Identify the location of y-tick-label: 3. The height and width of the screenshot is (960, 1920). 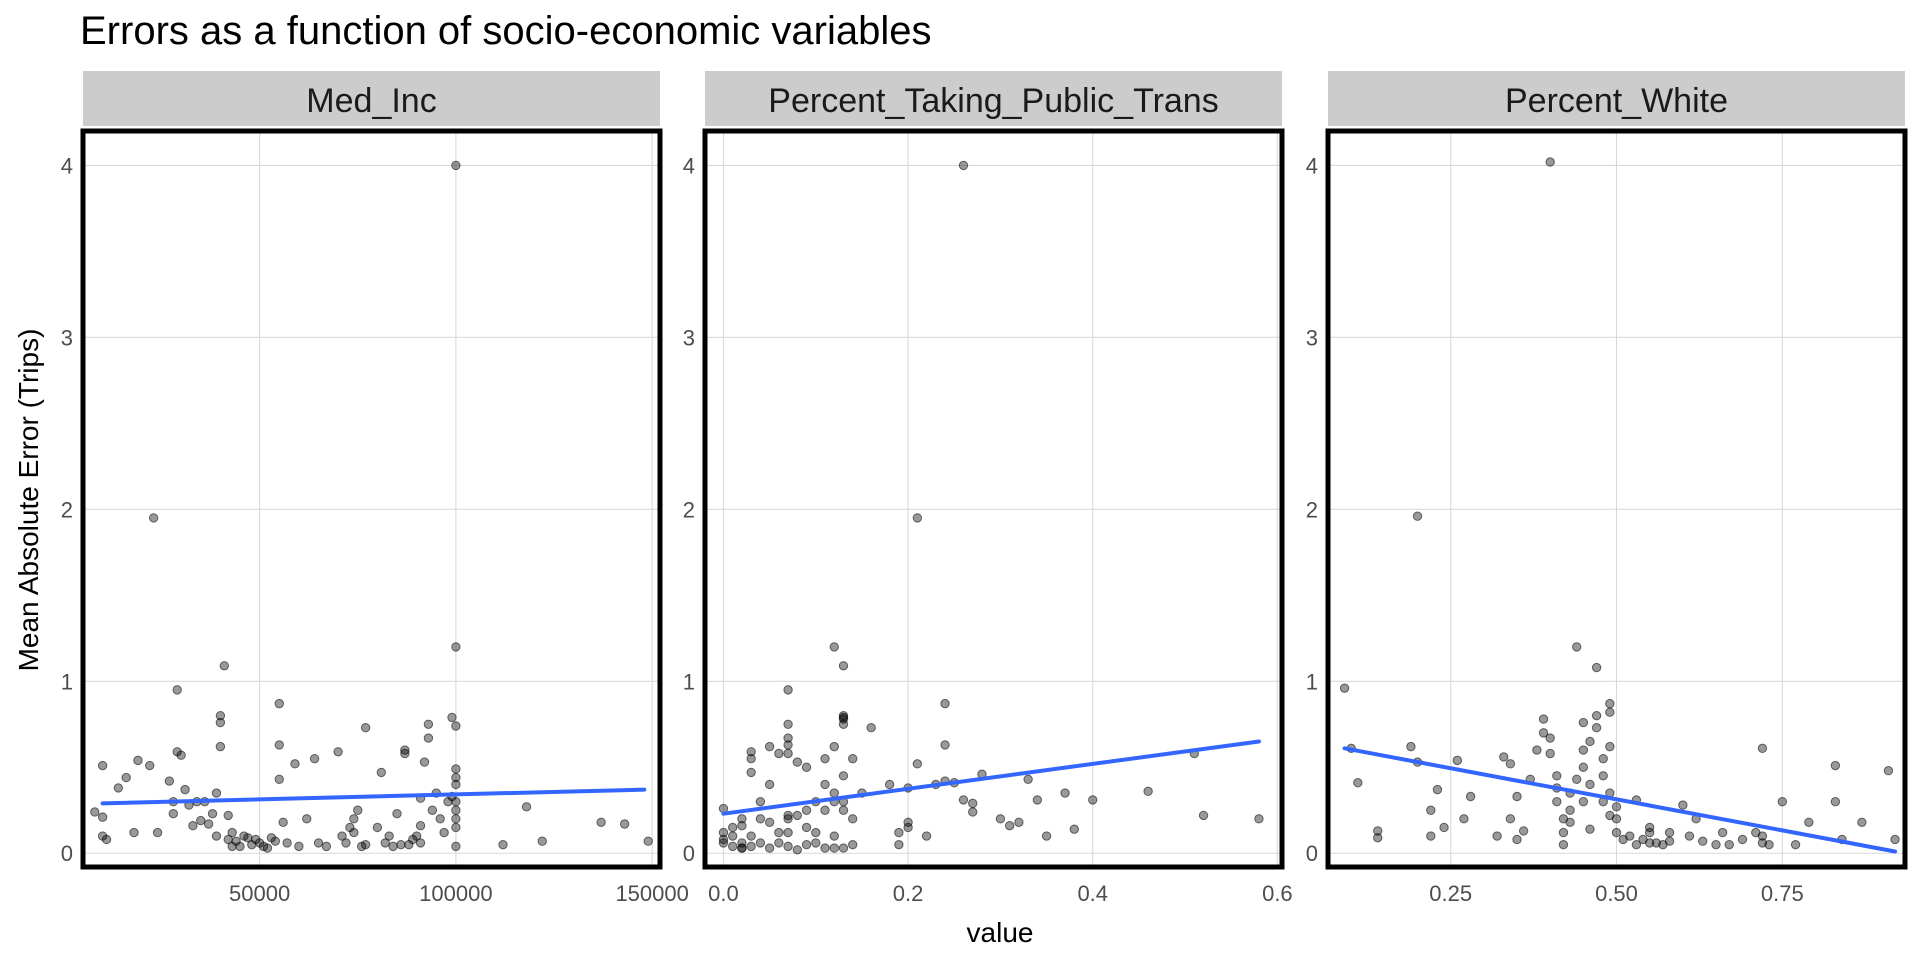
(1312, 337).